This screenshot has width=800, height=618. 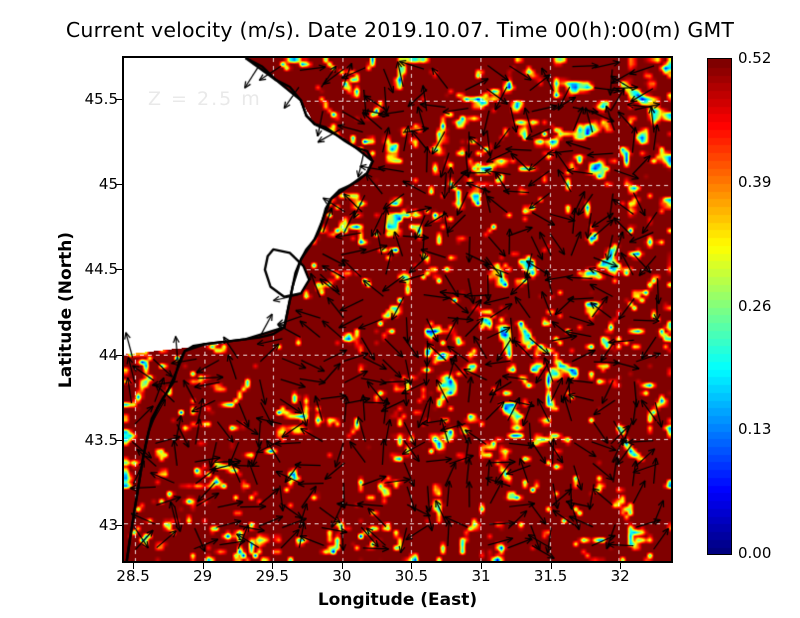 What do you see at coordinates (133, 576) in the screenshot?
I see `x-tick-label: 28.5` at bounding box center [133, 576].